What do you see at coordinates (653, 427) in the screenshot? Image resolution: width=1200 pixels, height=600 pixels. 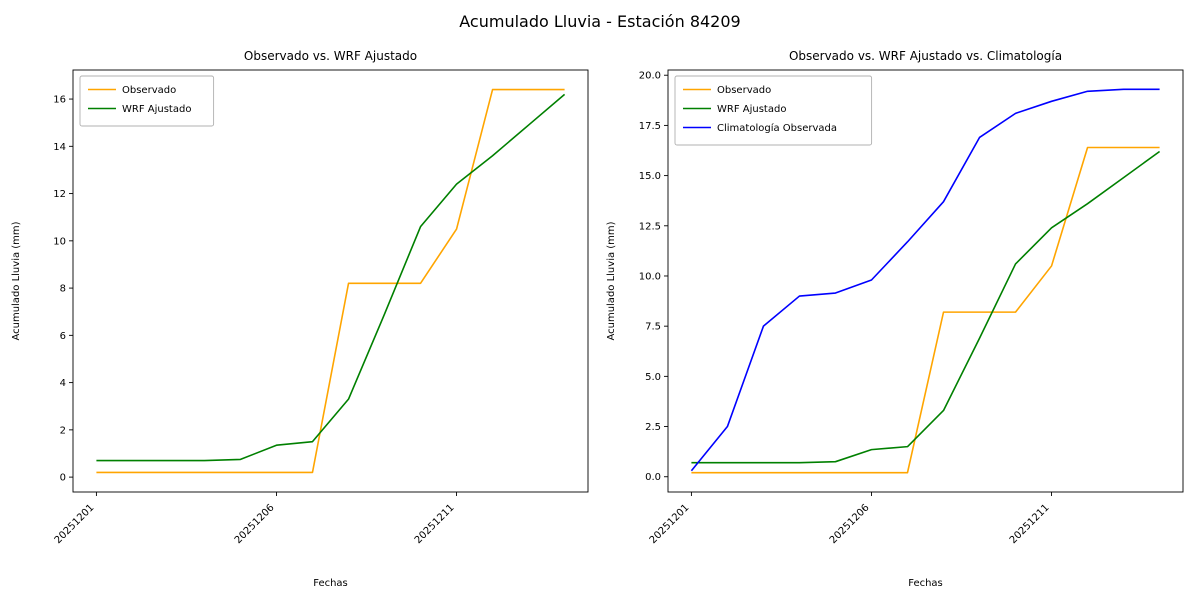 I see `y-tick-label: 2.5` at bounding box center [653, 427].